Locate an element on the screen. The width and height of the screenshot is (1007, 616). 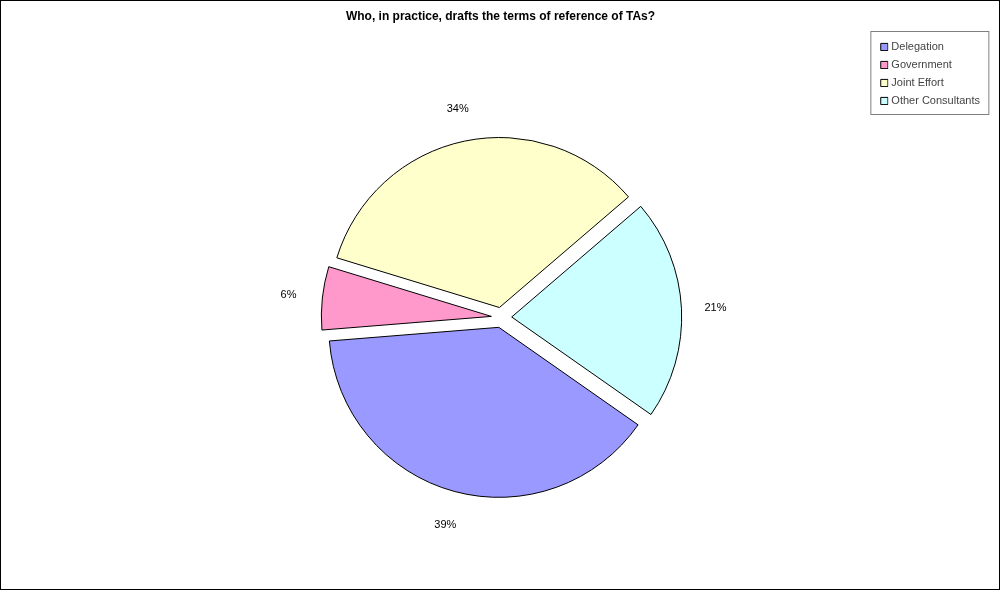
legend-label: Other Consultants is located at coordinates (935, 100).